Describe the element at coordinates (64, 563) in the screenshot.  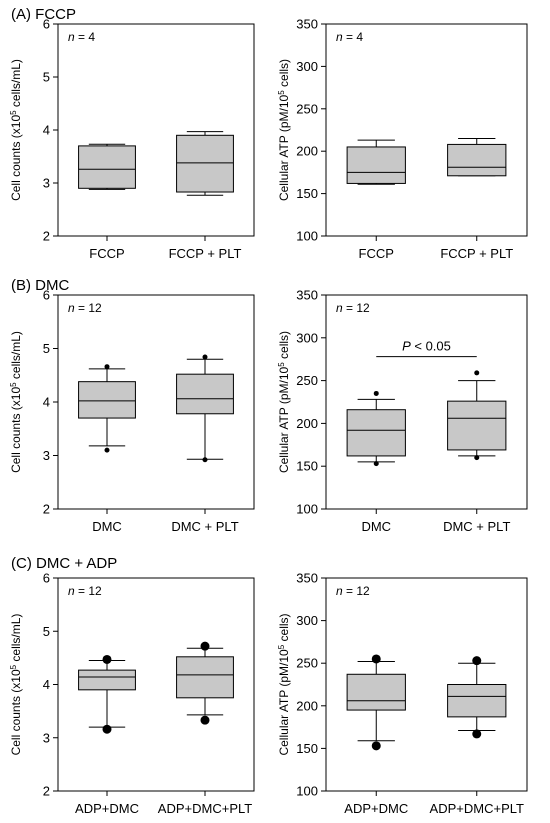
I see `panel-title-c: (C) DMC + ADP` at that location.